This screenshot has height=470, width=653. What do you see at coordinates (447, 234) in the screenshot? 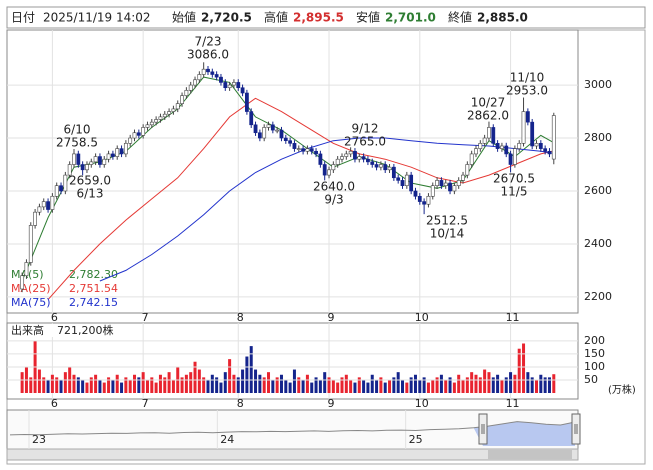
I see `annotation-text: 10/14` at bounding box center [447, 234].